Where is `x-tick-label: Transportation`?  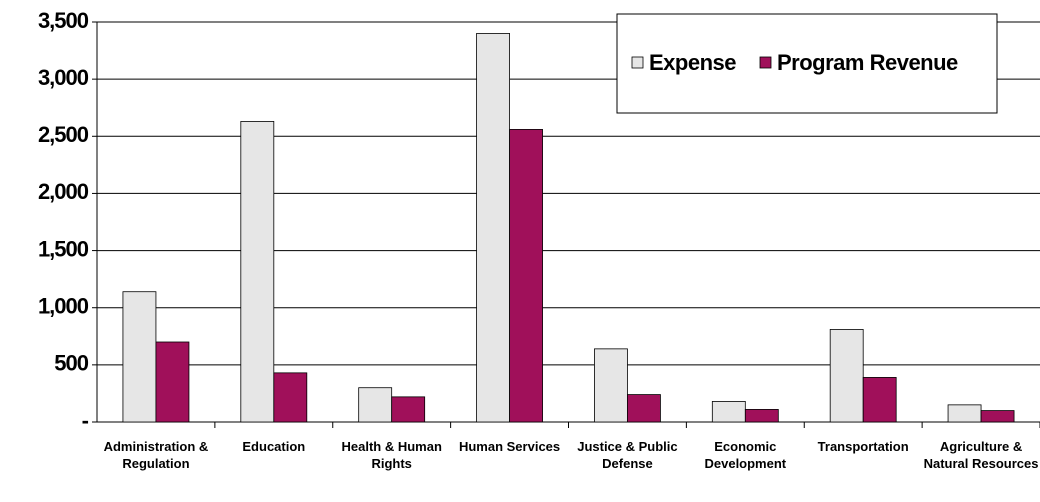
x-tick-label: Transportation is located at coordinates (863, 446).